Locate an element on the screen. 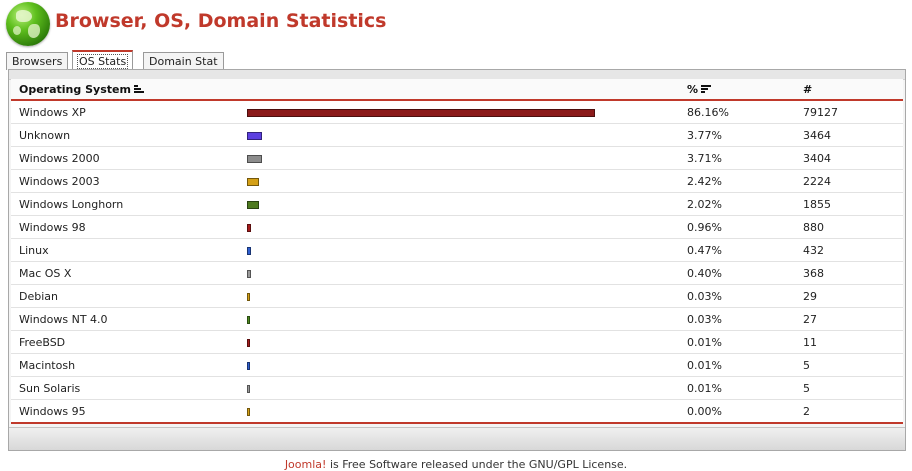  percent-cell: 3.77% is located at coordinates (737, 135).